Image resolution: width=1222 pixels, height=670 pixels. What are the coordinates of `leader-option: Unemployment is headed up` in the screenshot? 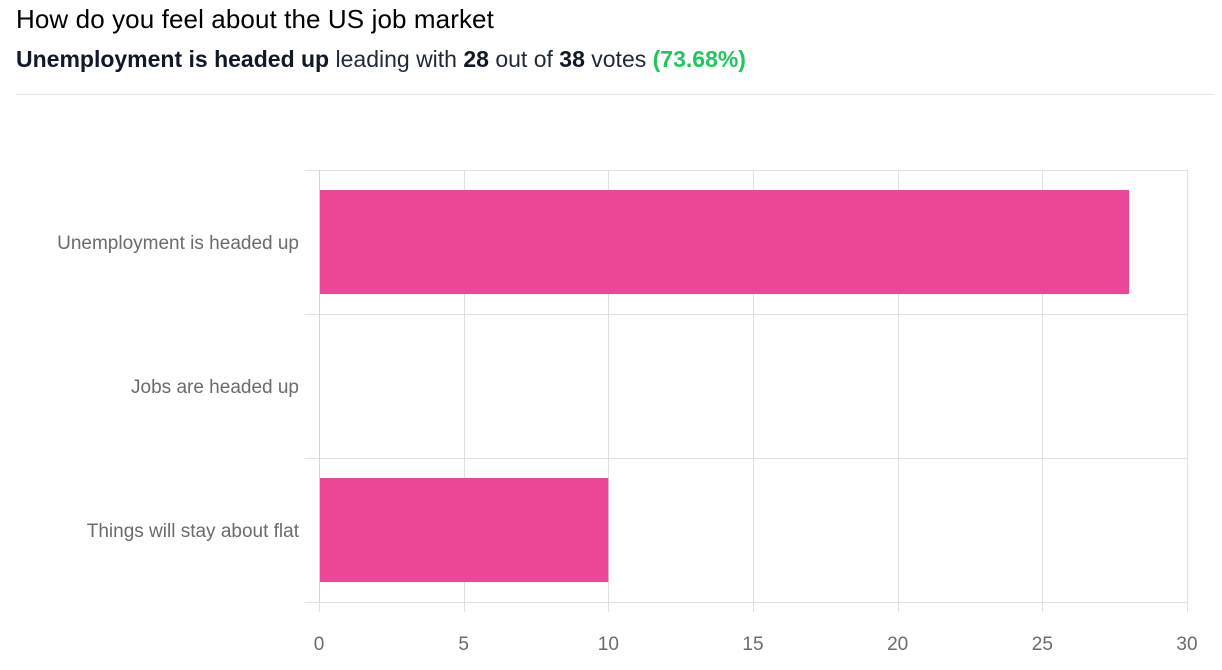 It's located at (173, 59).